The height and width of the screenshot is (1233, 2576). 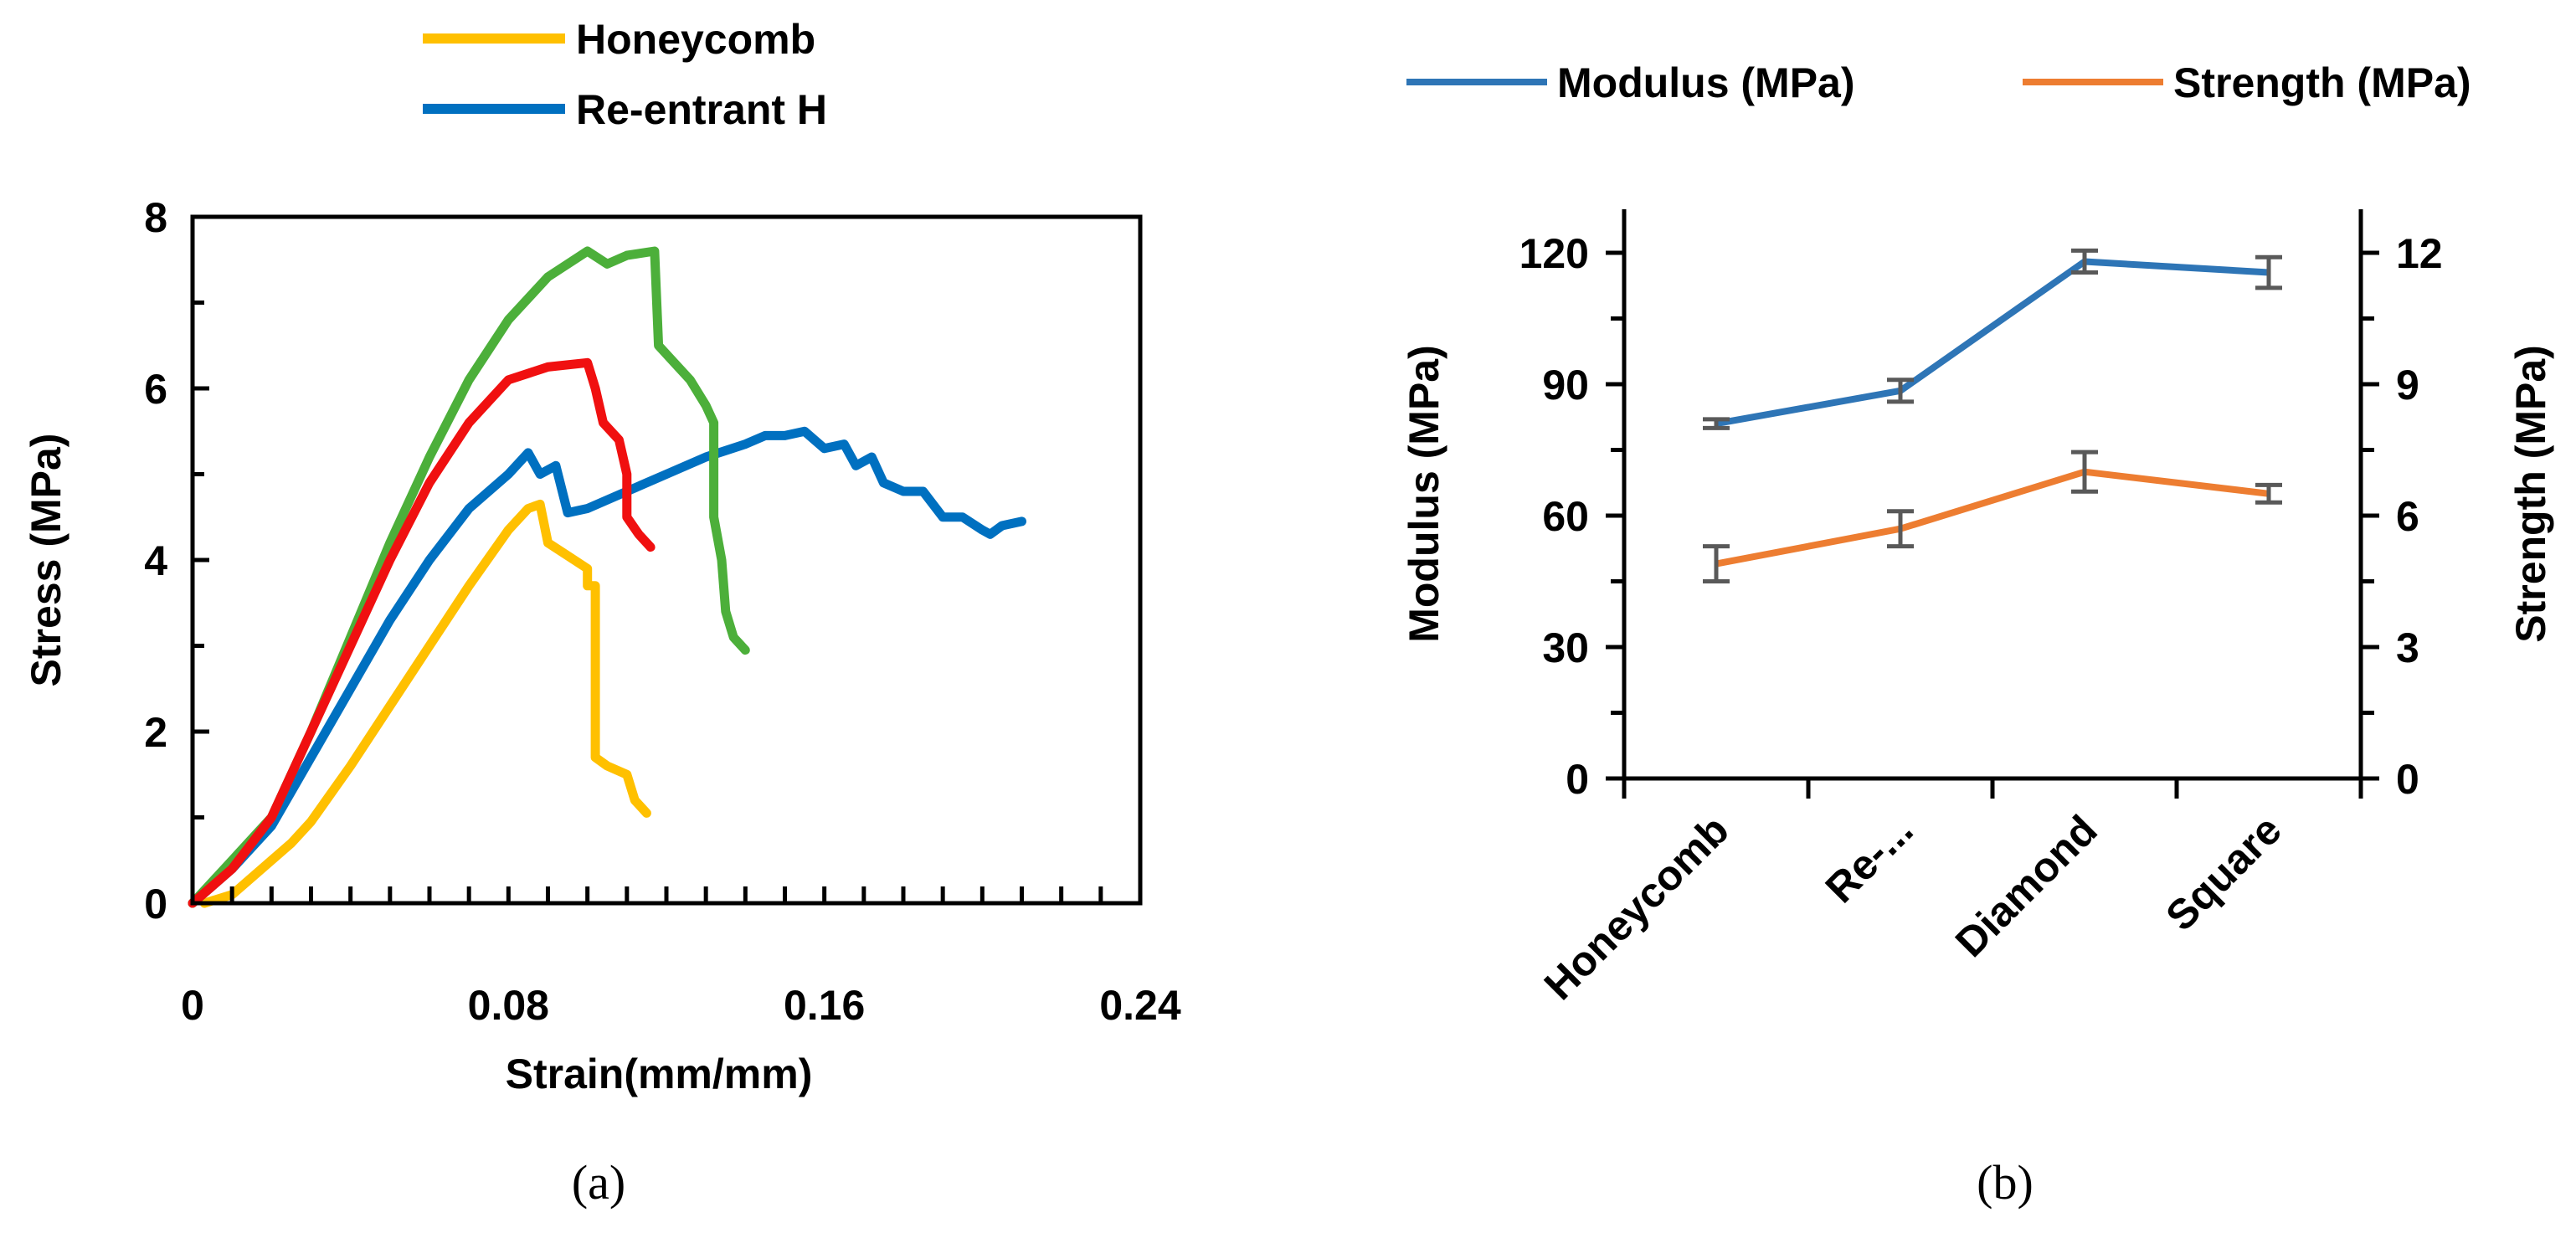 I want to click on series-line-honeycomb, so click(x=425, y=703).